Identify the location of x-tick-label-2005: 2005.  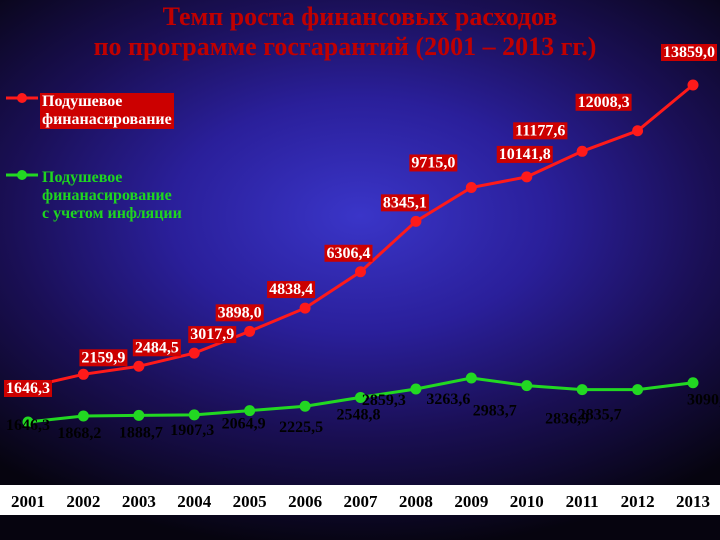
(250, 501).